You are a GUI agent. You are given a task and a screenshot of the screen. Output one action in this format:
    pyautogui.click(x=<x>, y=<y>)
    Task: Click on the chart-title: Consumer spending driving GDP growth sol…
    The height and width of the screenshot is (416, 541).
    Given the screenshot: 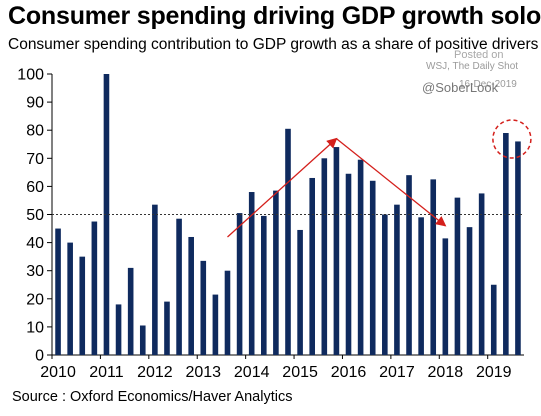 What is the action you would take?
    pyautogui.click(x=274, y=16)
    